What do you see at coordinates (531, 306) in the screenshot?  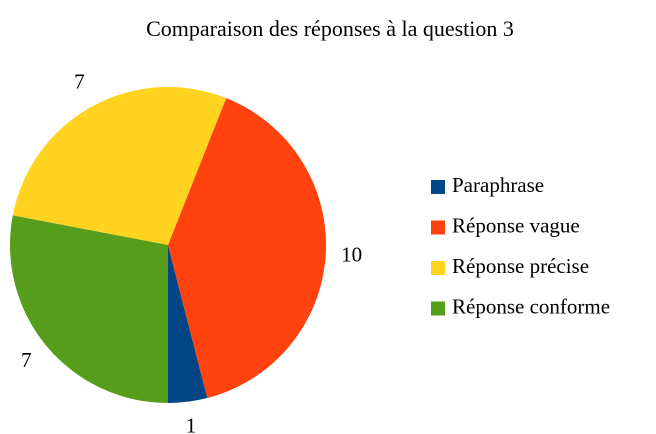 I see `legend-label: Réponse conforme` at bounding box center [531, 306].